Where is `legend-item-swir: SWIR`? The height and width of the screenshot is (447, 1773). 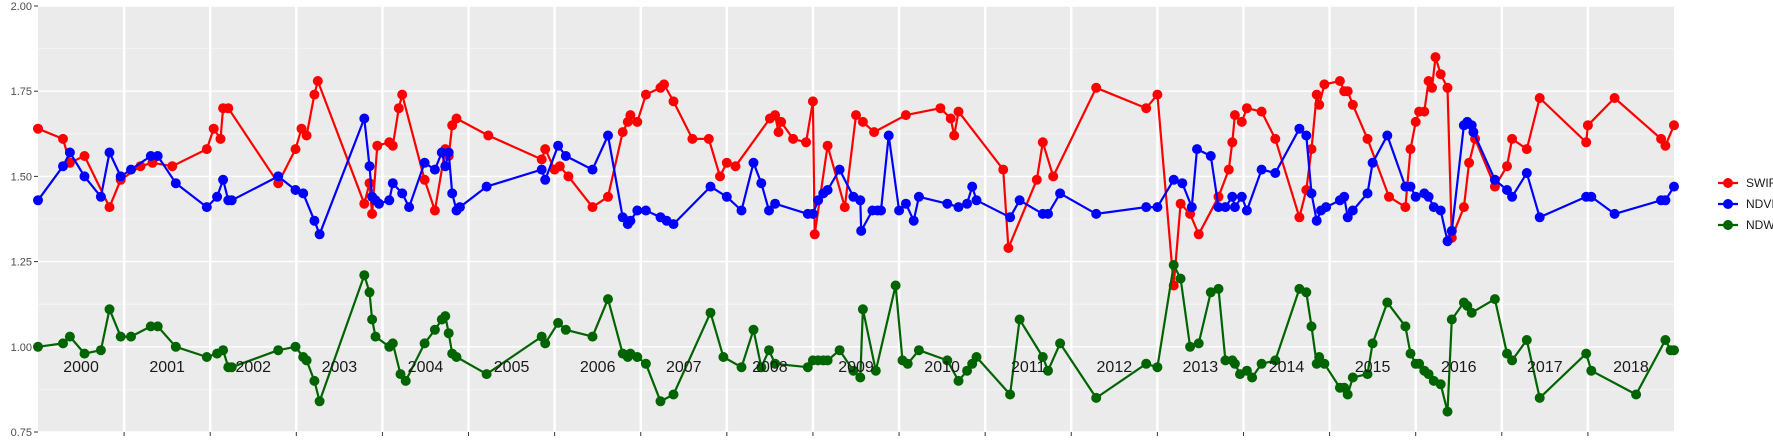 legend-item-swir: SWIR is located at coordinates (1745, 183).